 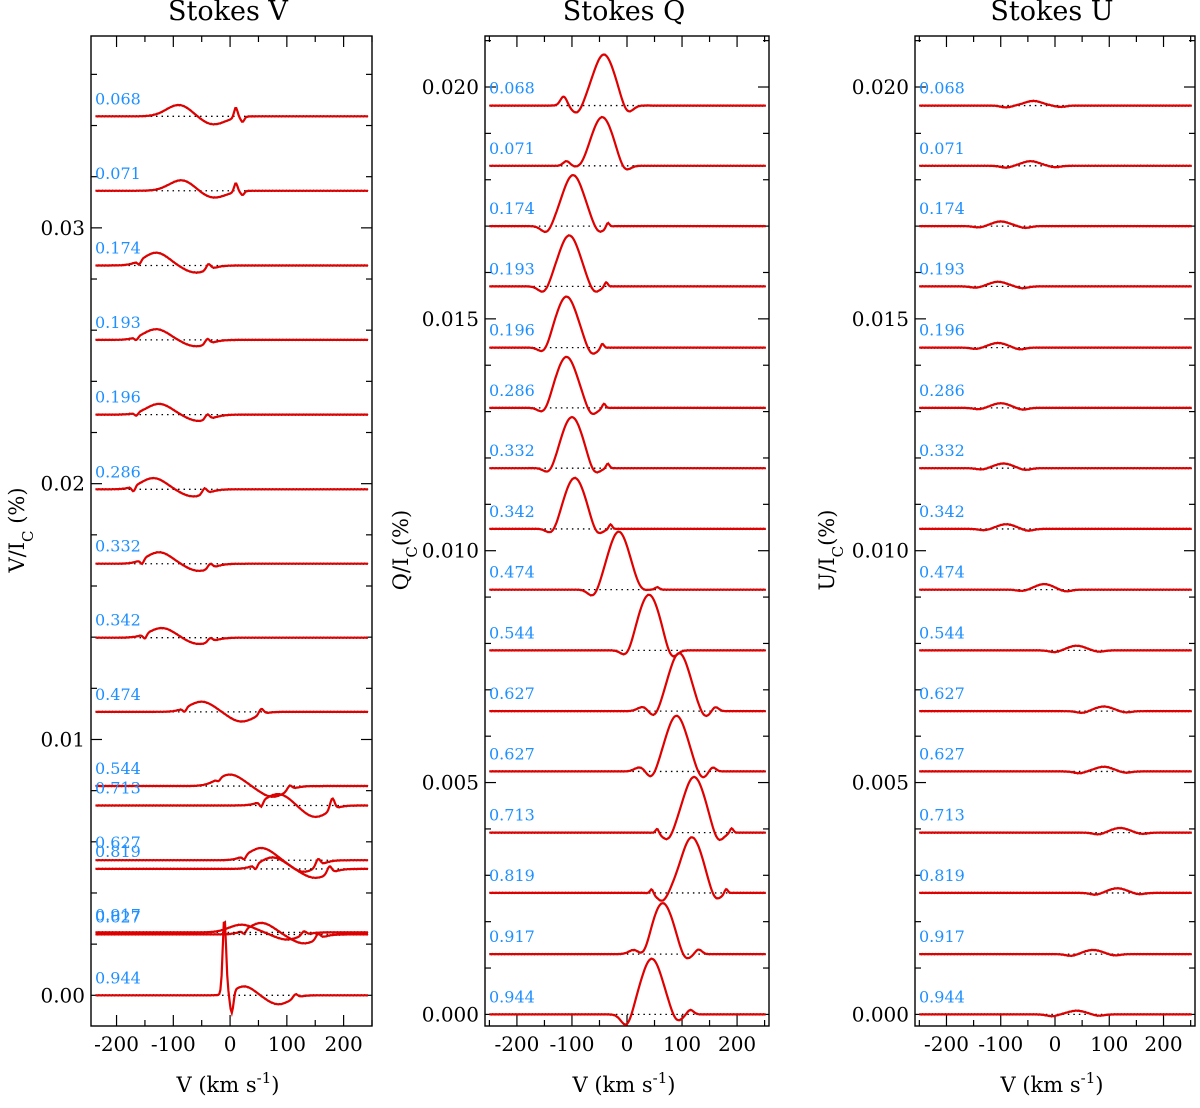 What do you see at coordinates (942, 511) in the screenshot?
I see `phase-label: 0.342` at bounding box center [942, 511].